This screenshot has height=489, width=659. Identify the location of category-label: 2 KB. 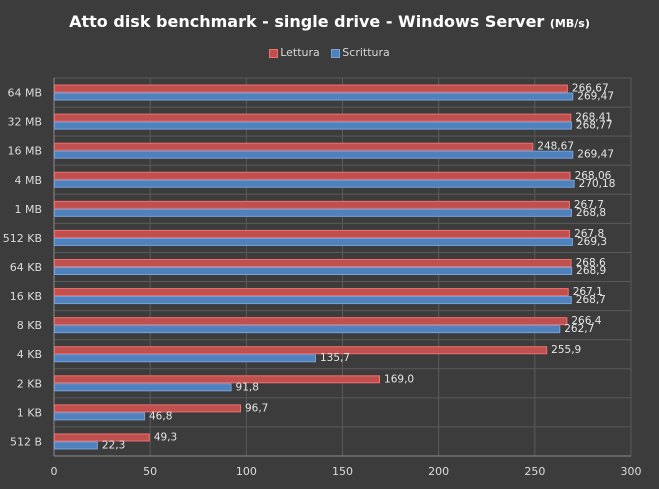
(29, 383).